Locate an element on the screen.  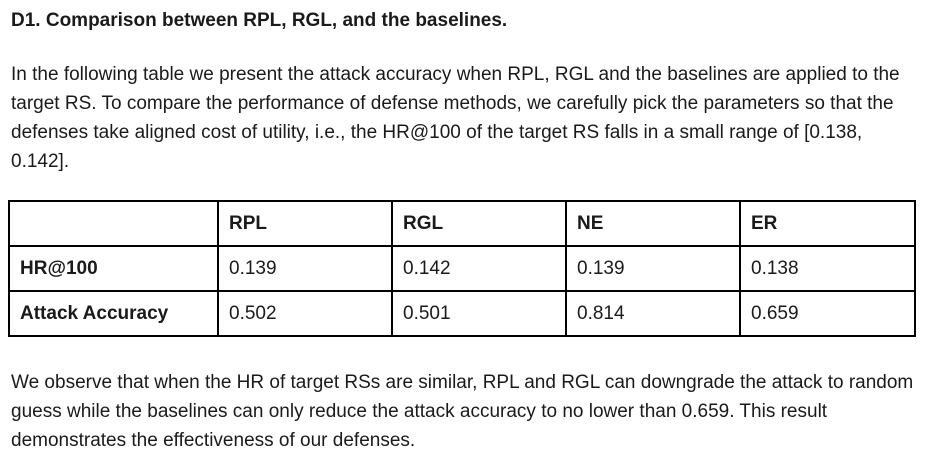
table-cell: 0.659 is located at coordinates (827, 313).